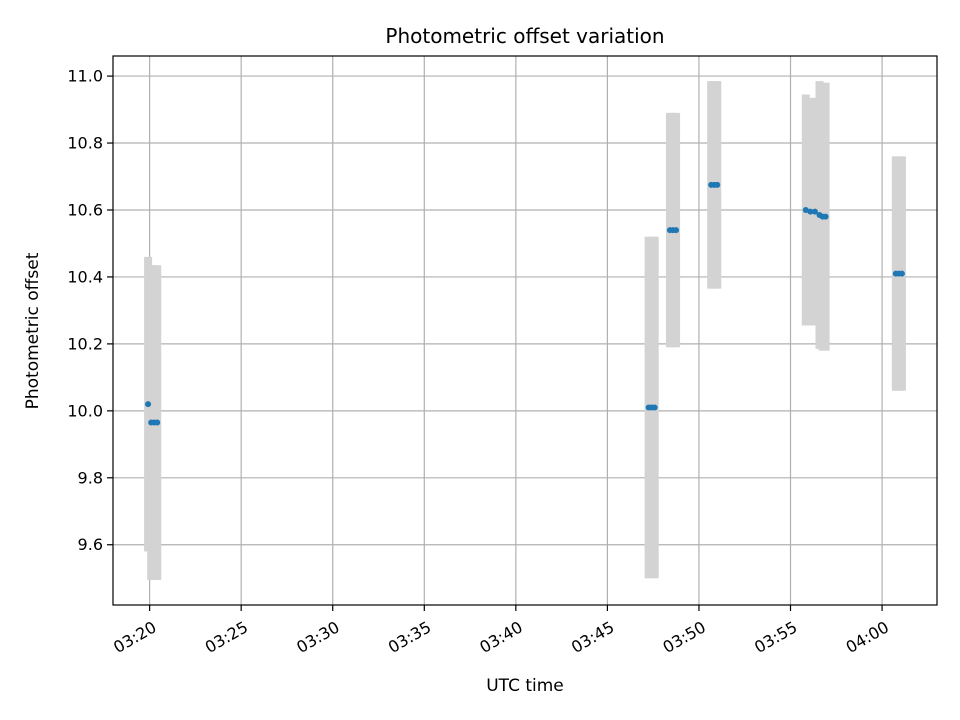 This screenshot has height=720, width=960. I want to click on chart-title: Photometric offset variation, so click(524, 36).